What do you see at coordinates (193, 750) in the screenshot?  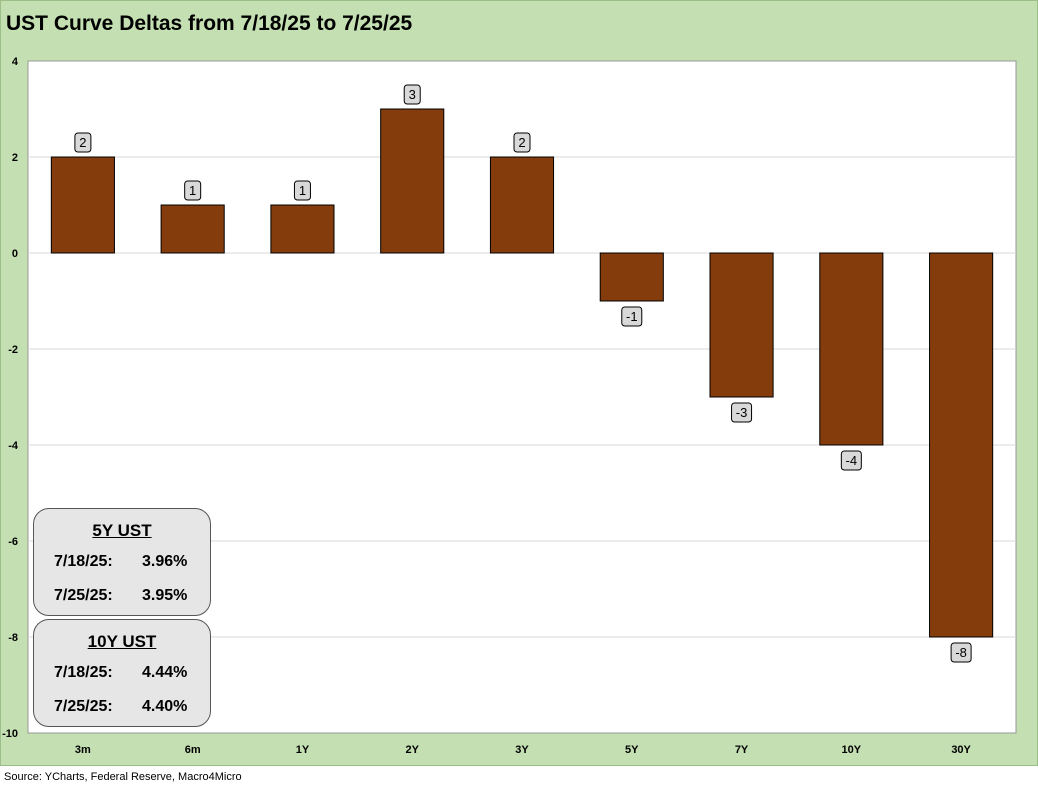 I see `x-tick-label: 6m` at bounding box center [193, 750].